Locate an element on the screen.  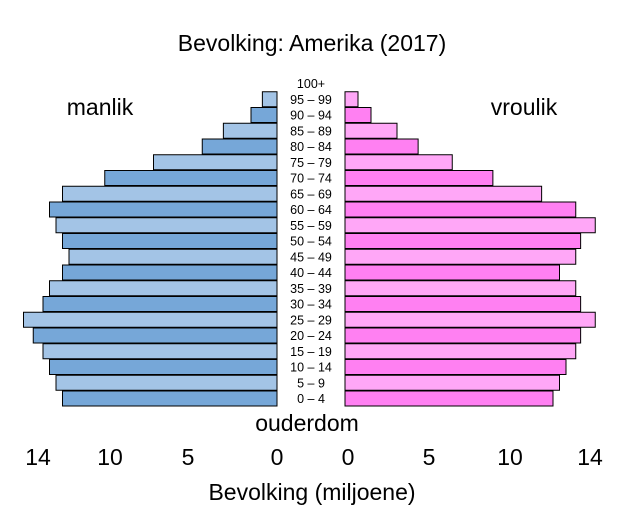
x-tick-left-0: 14 is located at coordinates (38, 457).